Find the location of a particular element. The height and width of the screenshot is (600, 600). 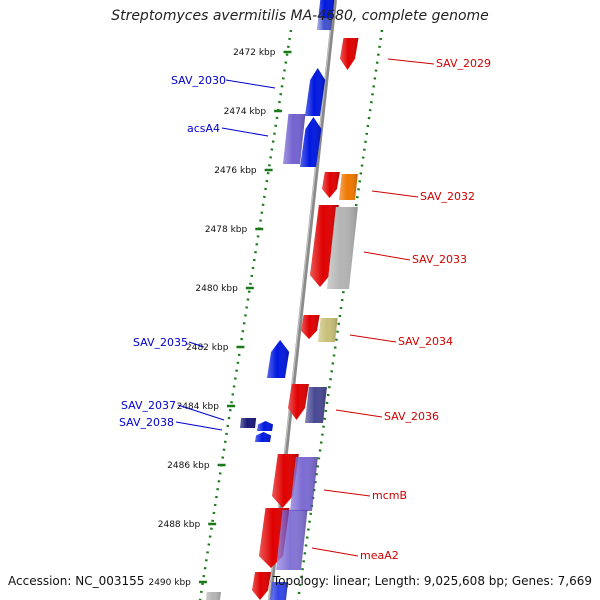

gene-label-sav-2035: SAV_2035 is located at coordinates (160, 342).